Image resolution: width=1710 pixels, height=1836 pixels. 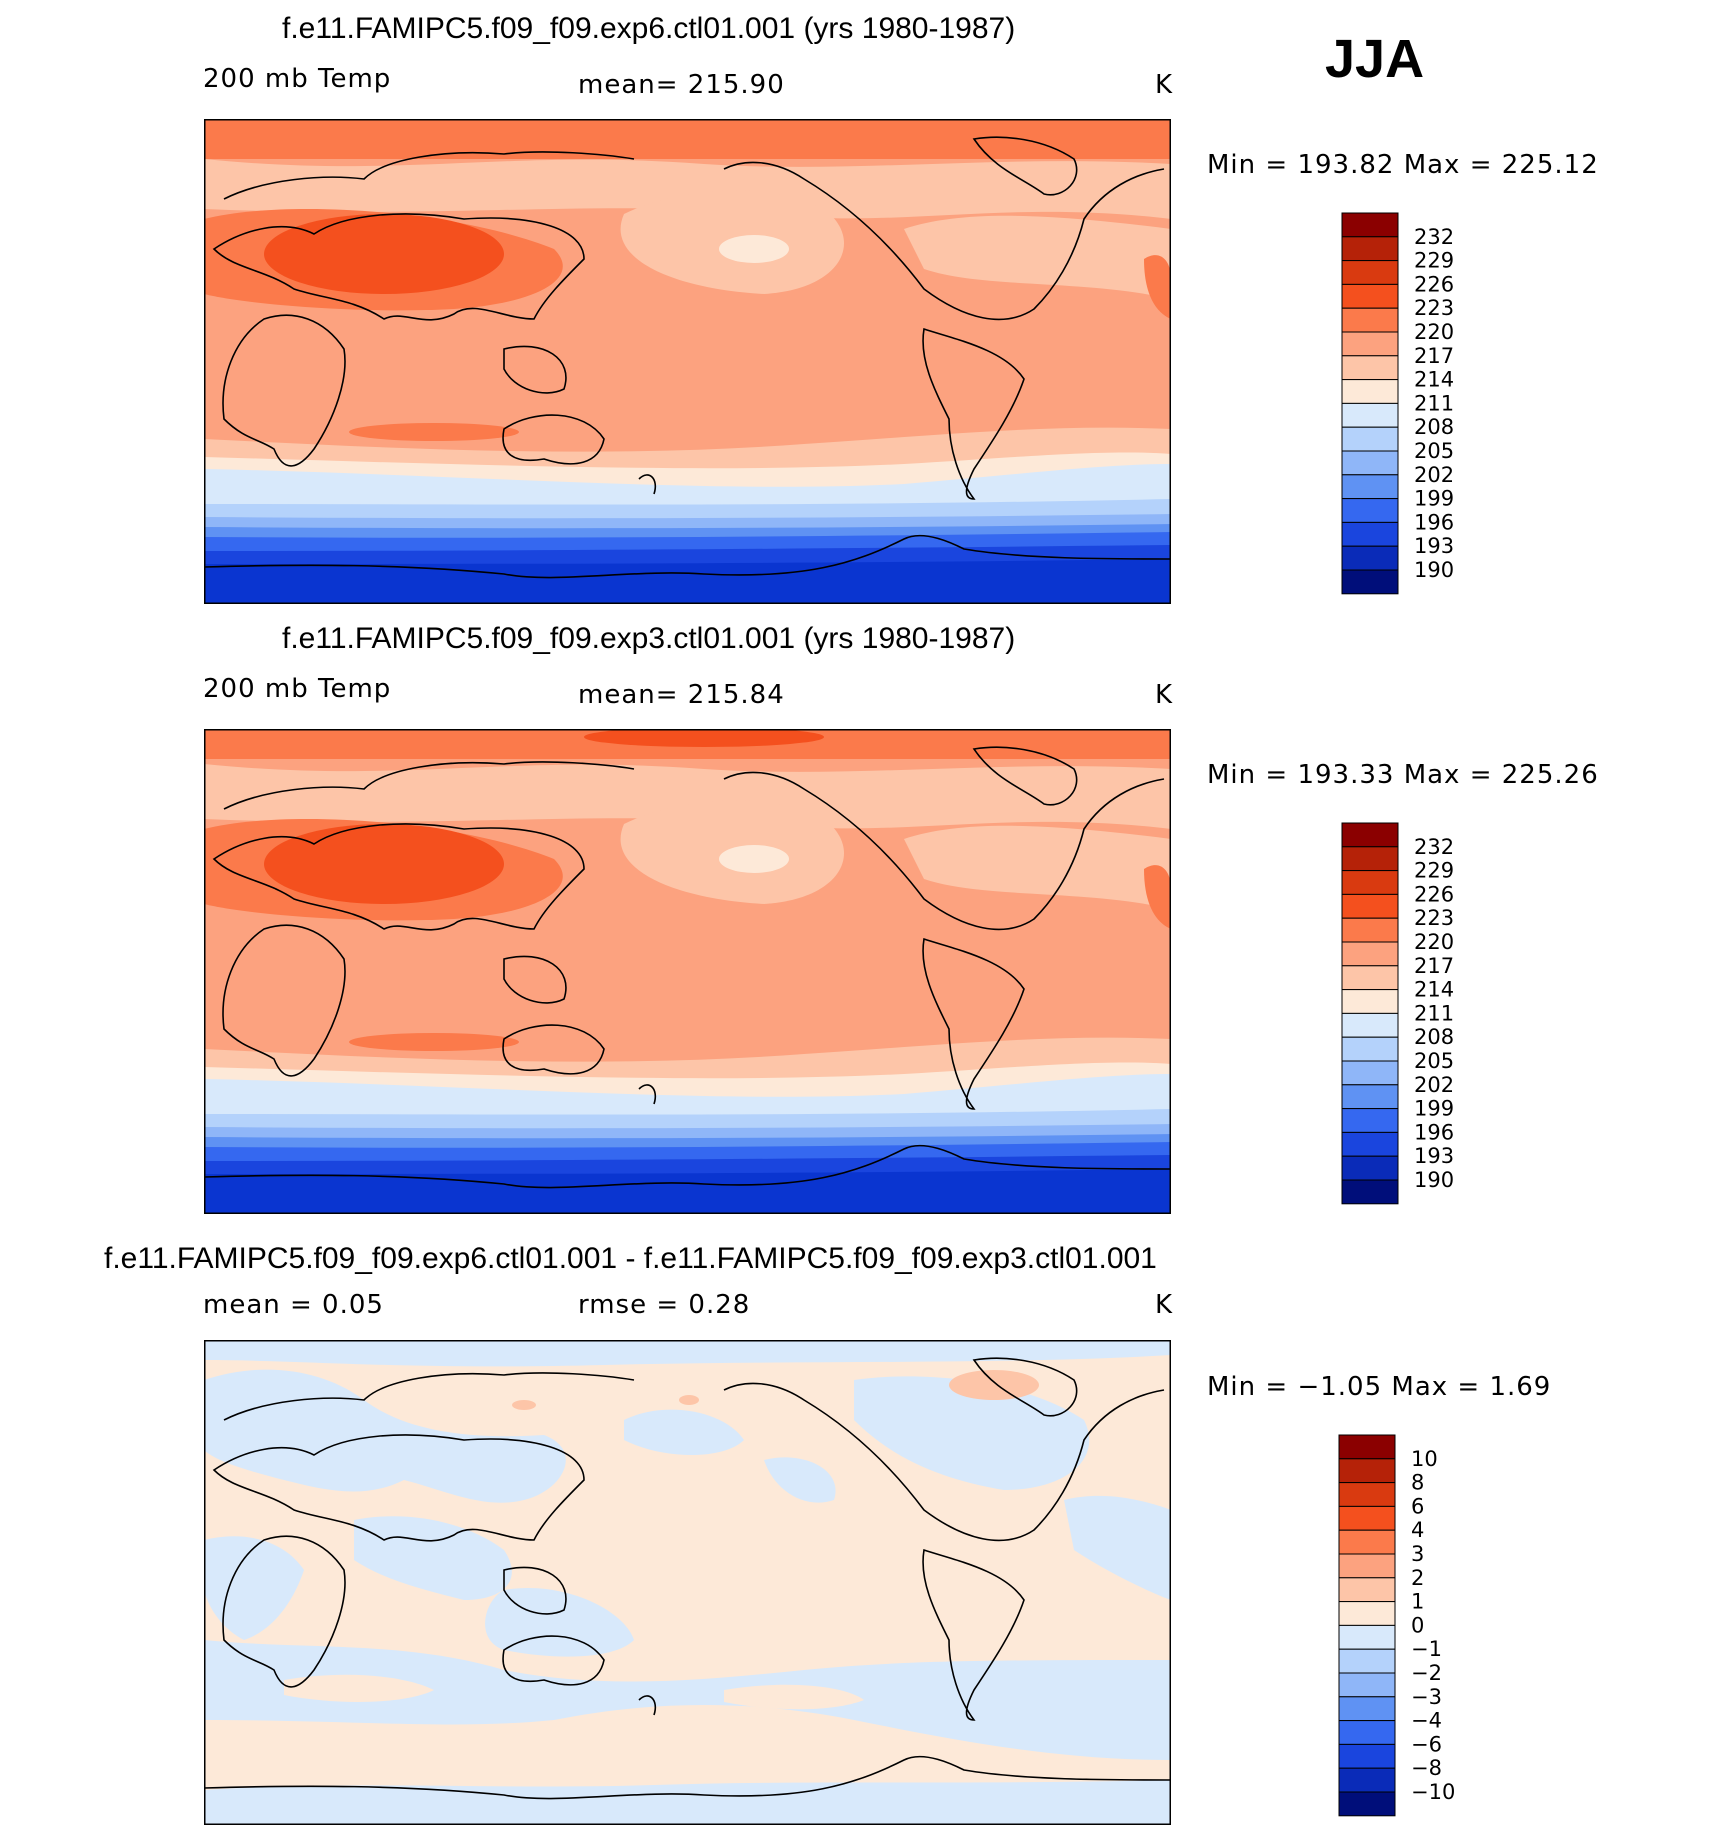 I want to click on colorbar-tick-label: 8, so click(x=1417, y=1483).